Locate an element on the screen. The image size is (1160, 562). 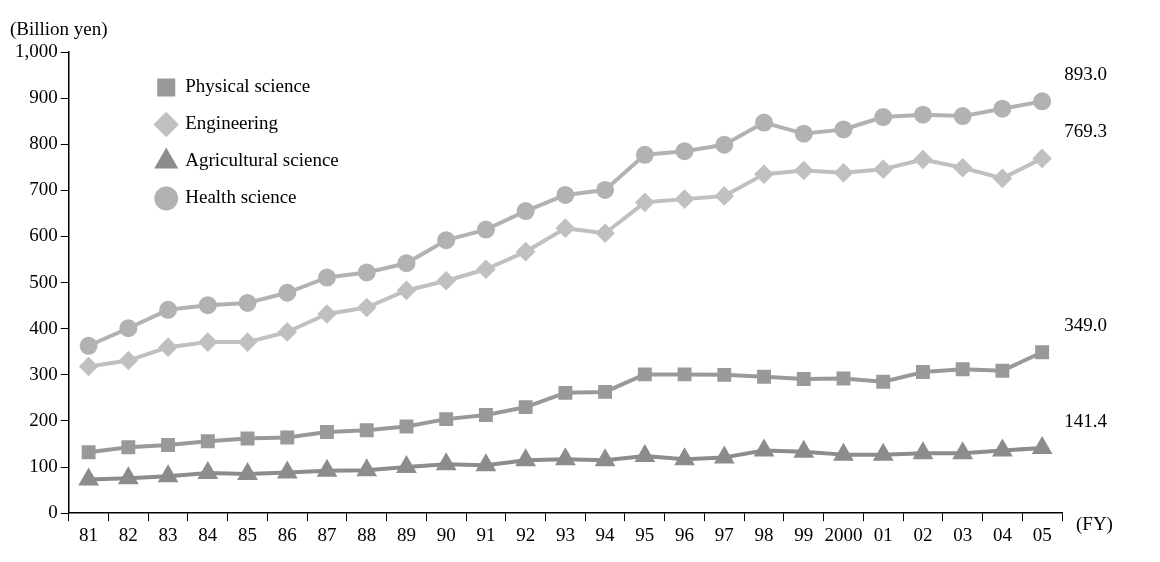
y-tick-label: 900 is located at coordinates (43, 97).